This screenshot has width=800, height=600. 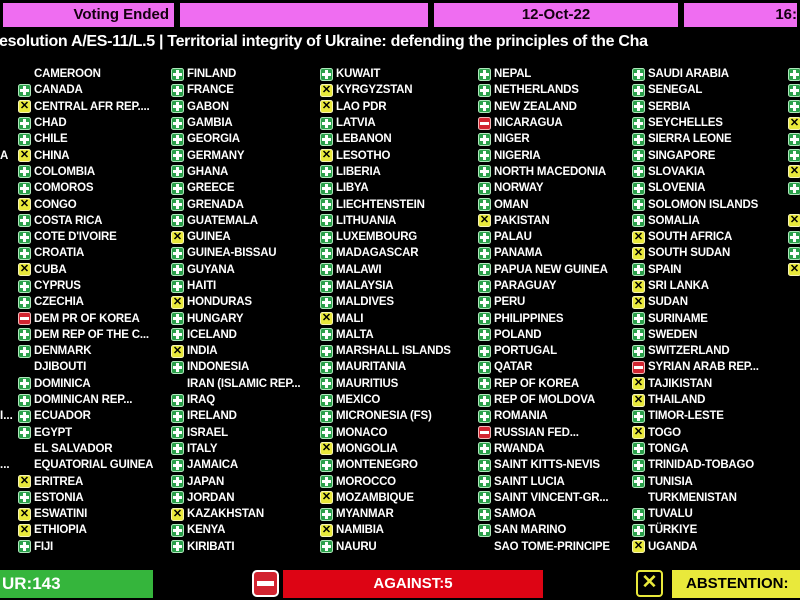 I want to click on country-name: TRINIDAD-TOBAGO, so click(x=701, y=465).